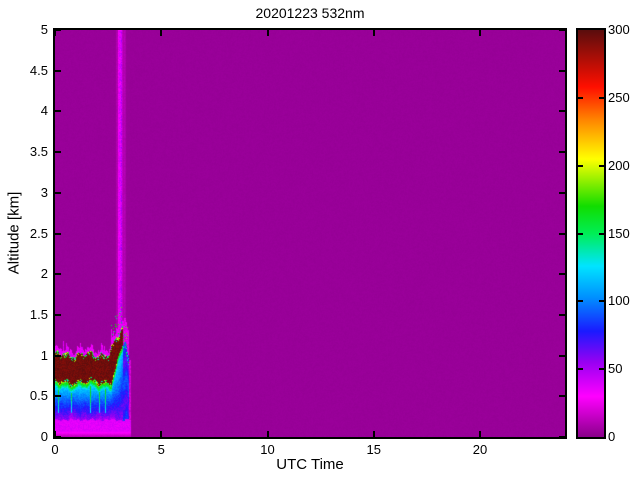 This screenshot has height=480, width=640. What do you see at coordinates (55, 449) in the screenshot?
I see `x-tick-label: 0` at bounding box center [55, 449].